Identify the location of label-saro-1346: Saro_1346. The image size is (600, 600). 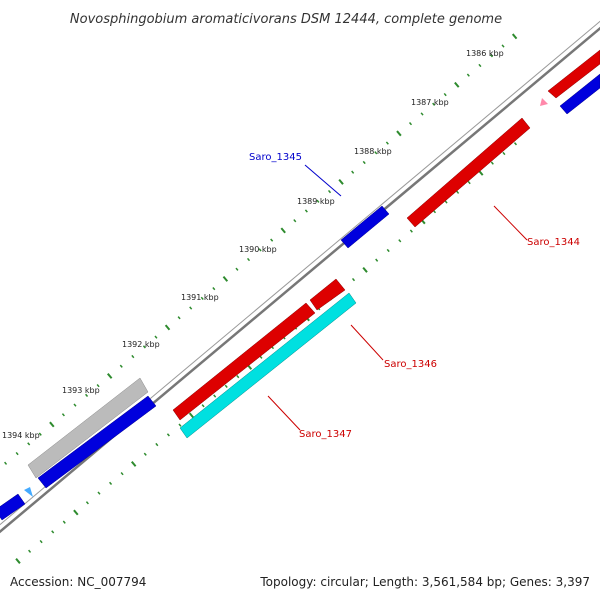
(410, 364).